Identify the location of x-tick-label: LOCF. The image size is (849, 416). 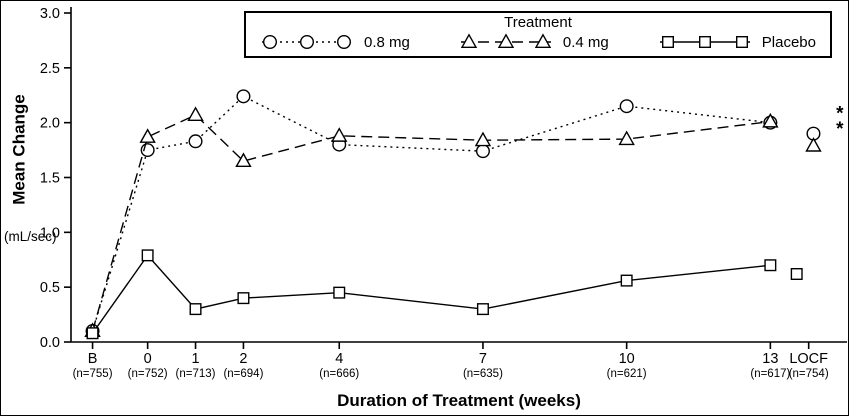
(808, 359).